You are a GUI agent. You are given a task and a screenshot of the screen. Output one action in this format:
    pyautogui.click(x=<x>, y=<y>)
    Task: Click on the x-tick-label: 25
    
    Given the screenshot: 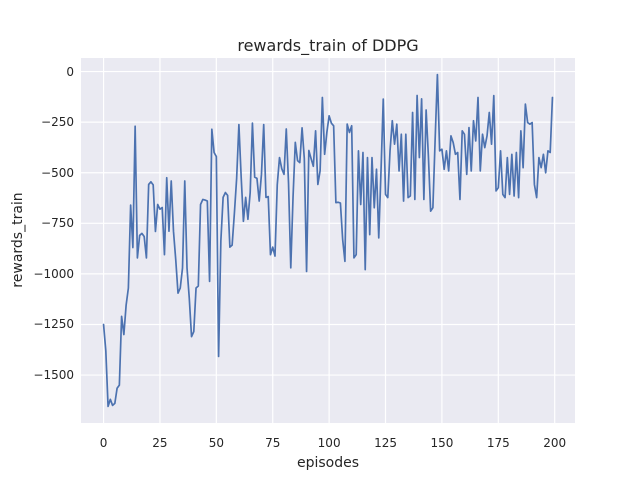 What is the action you would take?
    pyautogui.click(x=160, y=443)
    